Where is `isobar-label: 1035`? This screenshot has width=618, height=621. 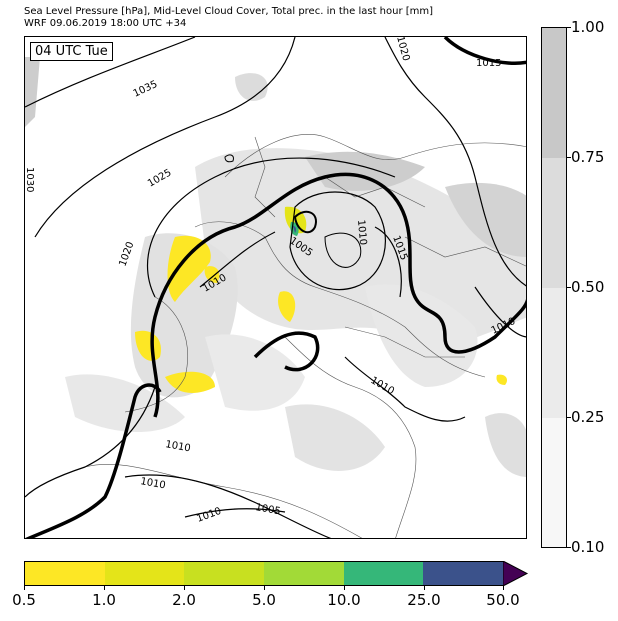
isobar-label: 1035 is located at coordinates (146, 89).